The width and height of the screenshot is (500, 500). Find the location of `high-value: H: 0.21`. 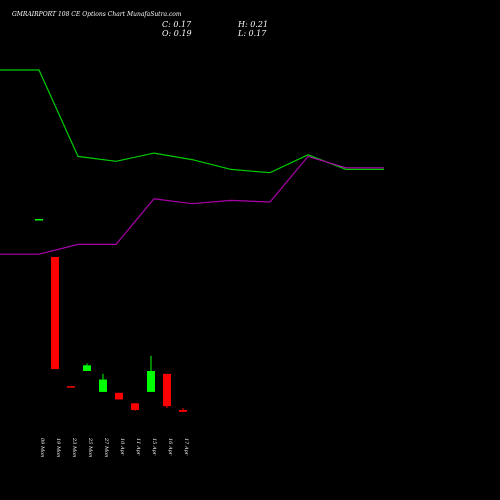

high-value: H: 0.21 is located at coordinates (253, 24).